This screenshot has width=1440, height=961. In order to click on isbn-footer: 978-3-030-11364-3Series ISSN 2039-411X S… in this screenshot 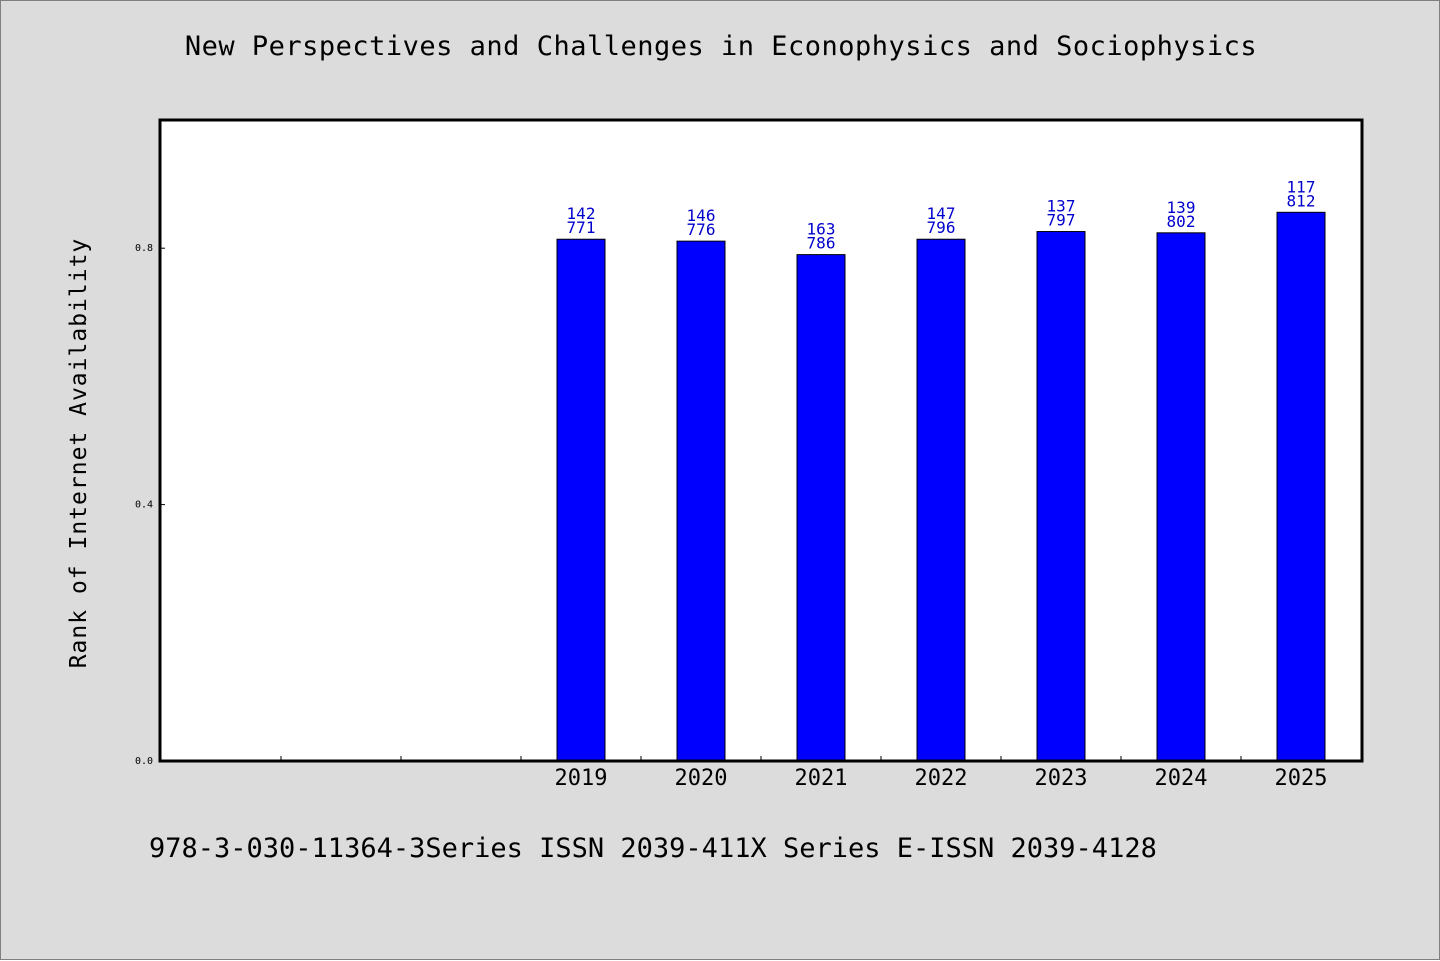, I will do `click(653, 848)`.